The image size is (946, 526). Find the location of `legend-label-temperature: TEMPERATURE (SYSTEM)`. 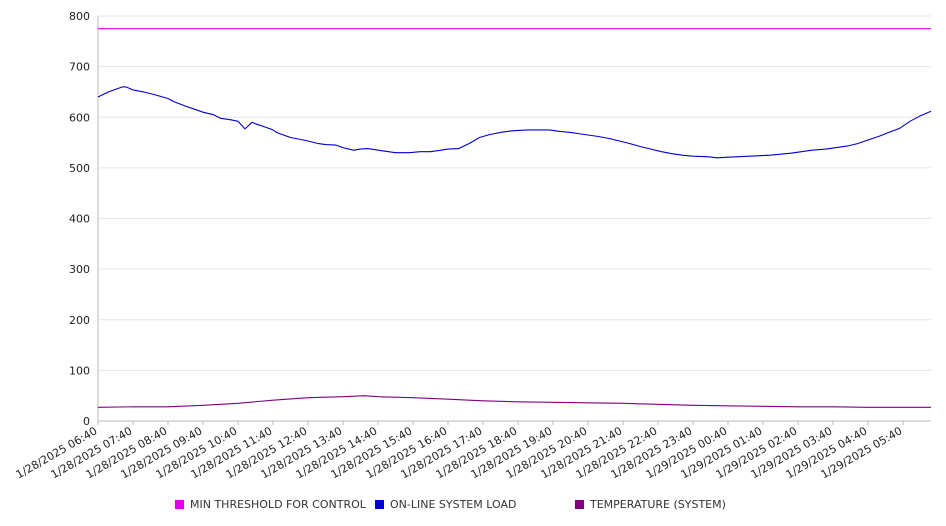

legend-label-temperature: TEMPERATURE (SYSTEM) is located at coordinates (658, 504).